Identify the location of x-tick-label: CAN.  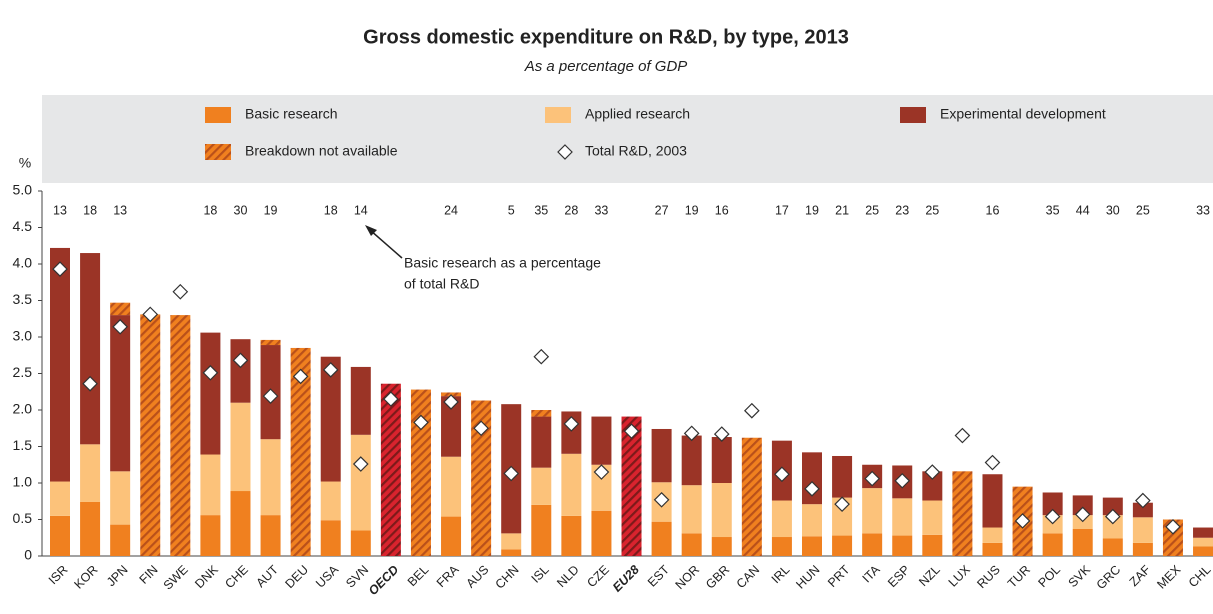
(748, 577).